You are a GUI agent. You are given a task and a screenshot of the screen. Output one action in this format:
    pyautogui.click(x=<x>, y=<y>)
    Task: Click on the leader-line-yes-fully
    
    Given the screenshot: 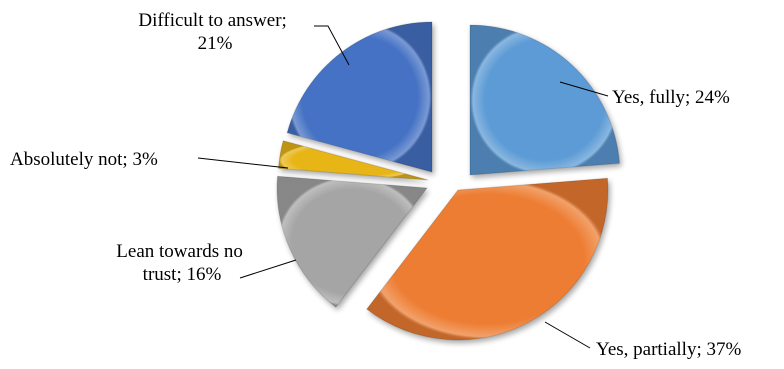 What is the action you would take?
    pyautogui.click(x=584, y=89)
    